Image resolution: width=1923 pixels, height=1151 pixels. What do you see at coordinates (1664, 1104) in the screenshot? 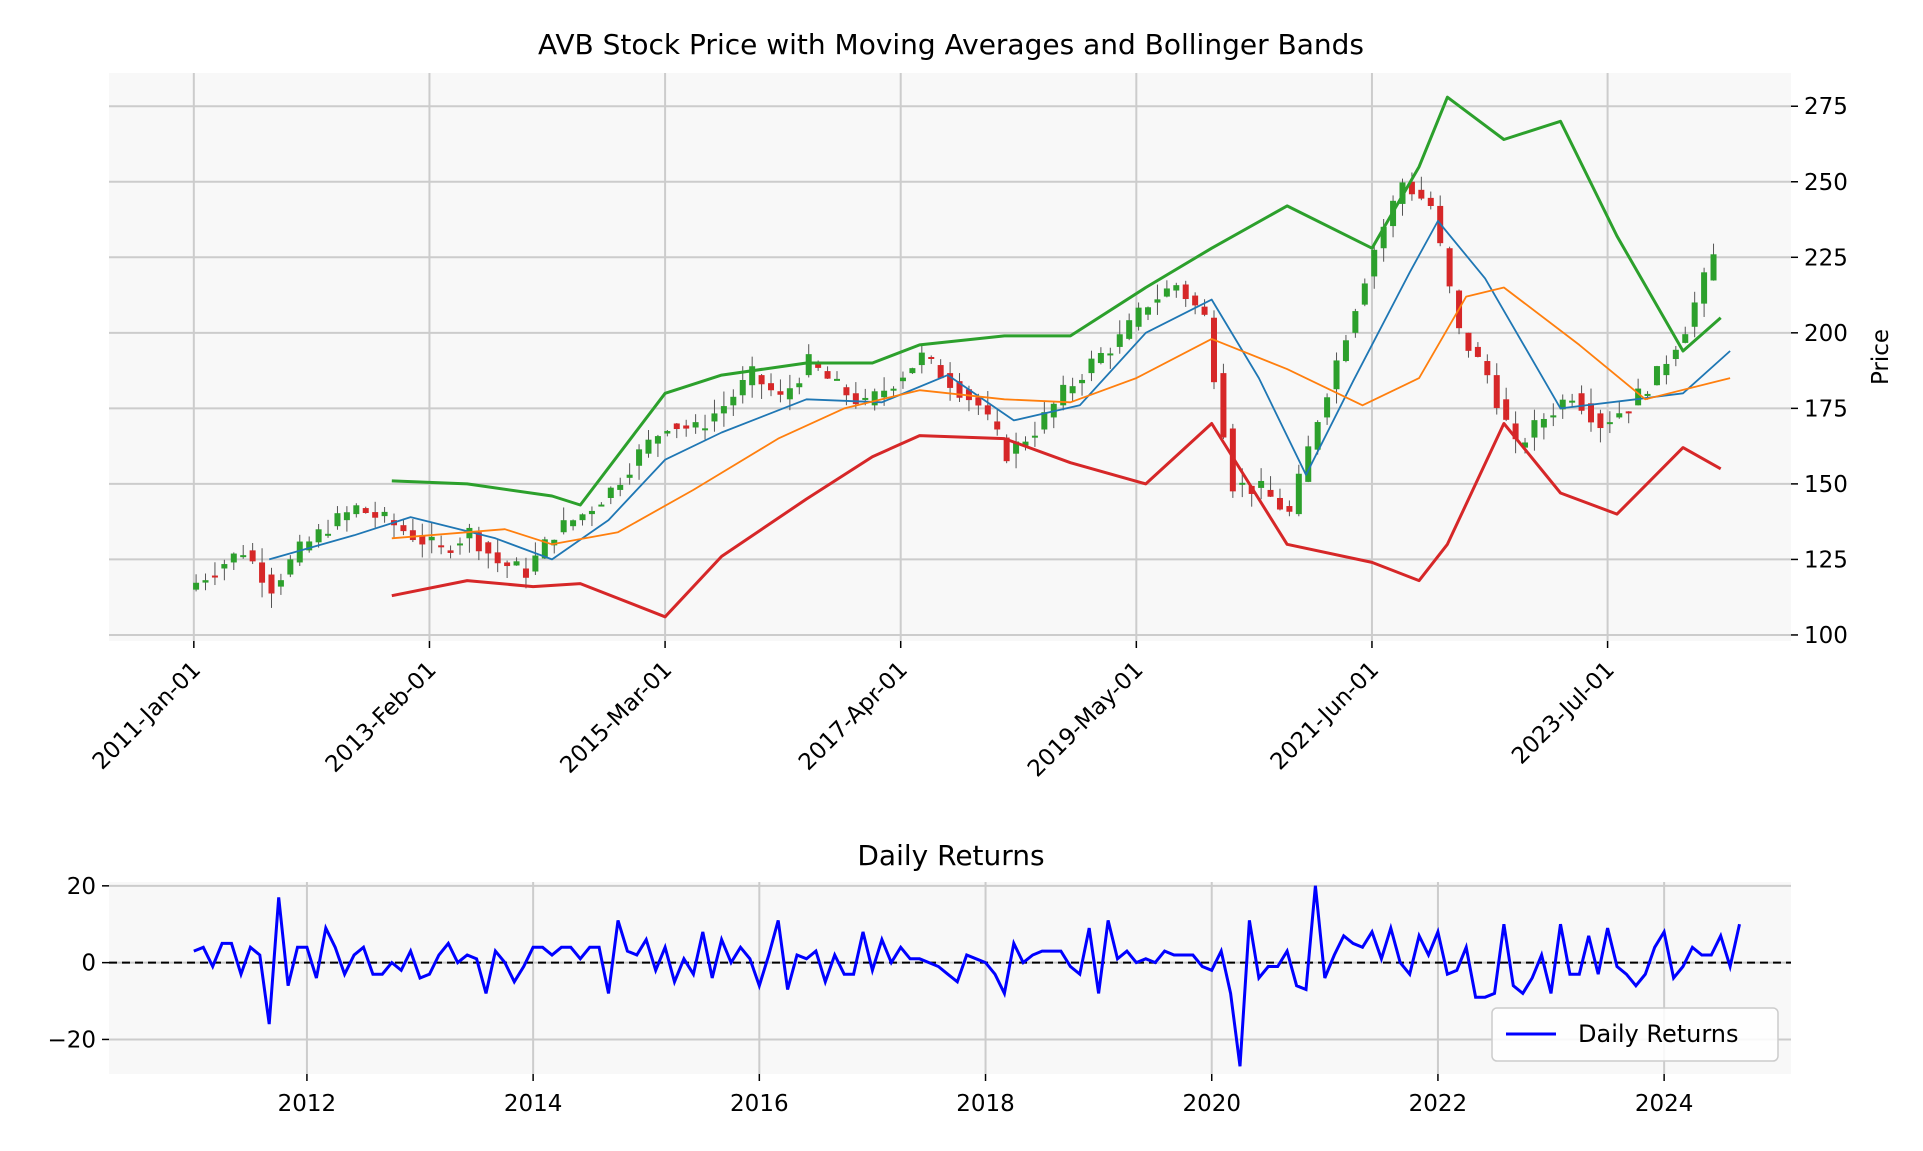
I see `returns-x-tick-label: 2024` at bounding box center [1664, 1104].